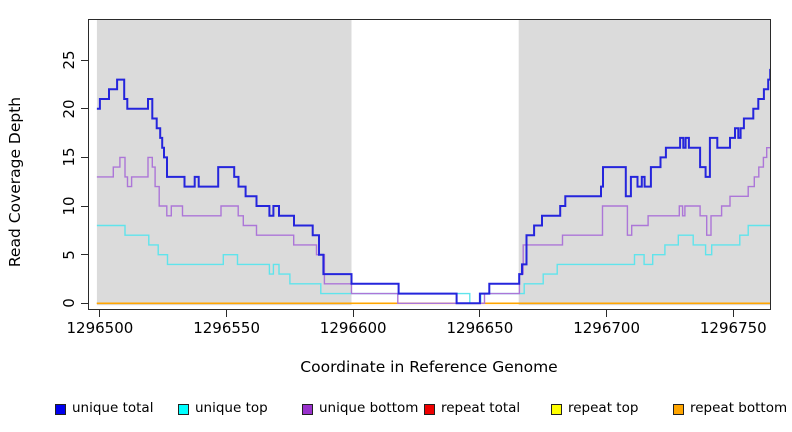  I want to click on legend-swatch-repeat-total, so click(429, 409).